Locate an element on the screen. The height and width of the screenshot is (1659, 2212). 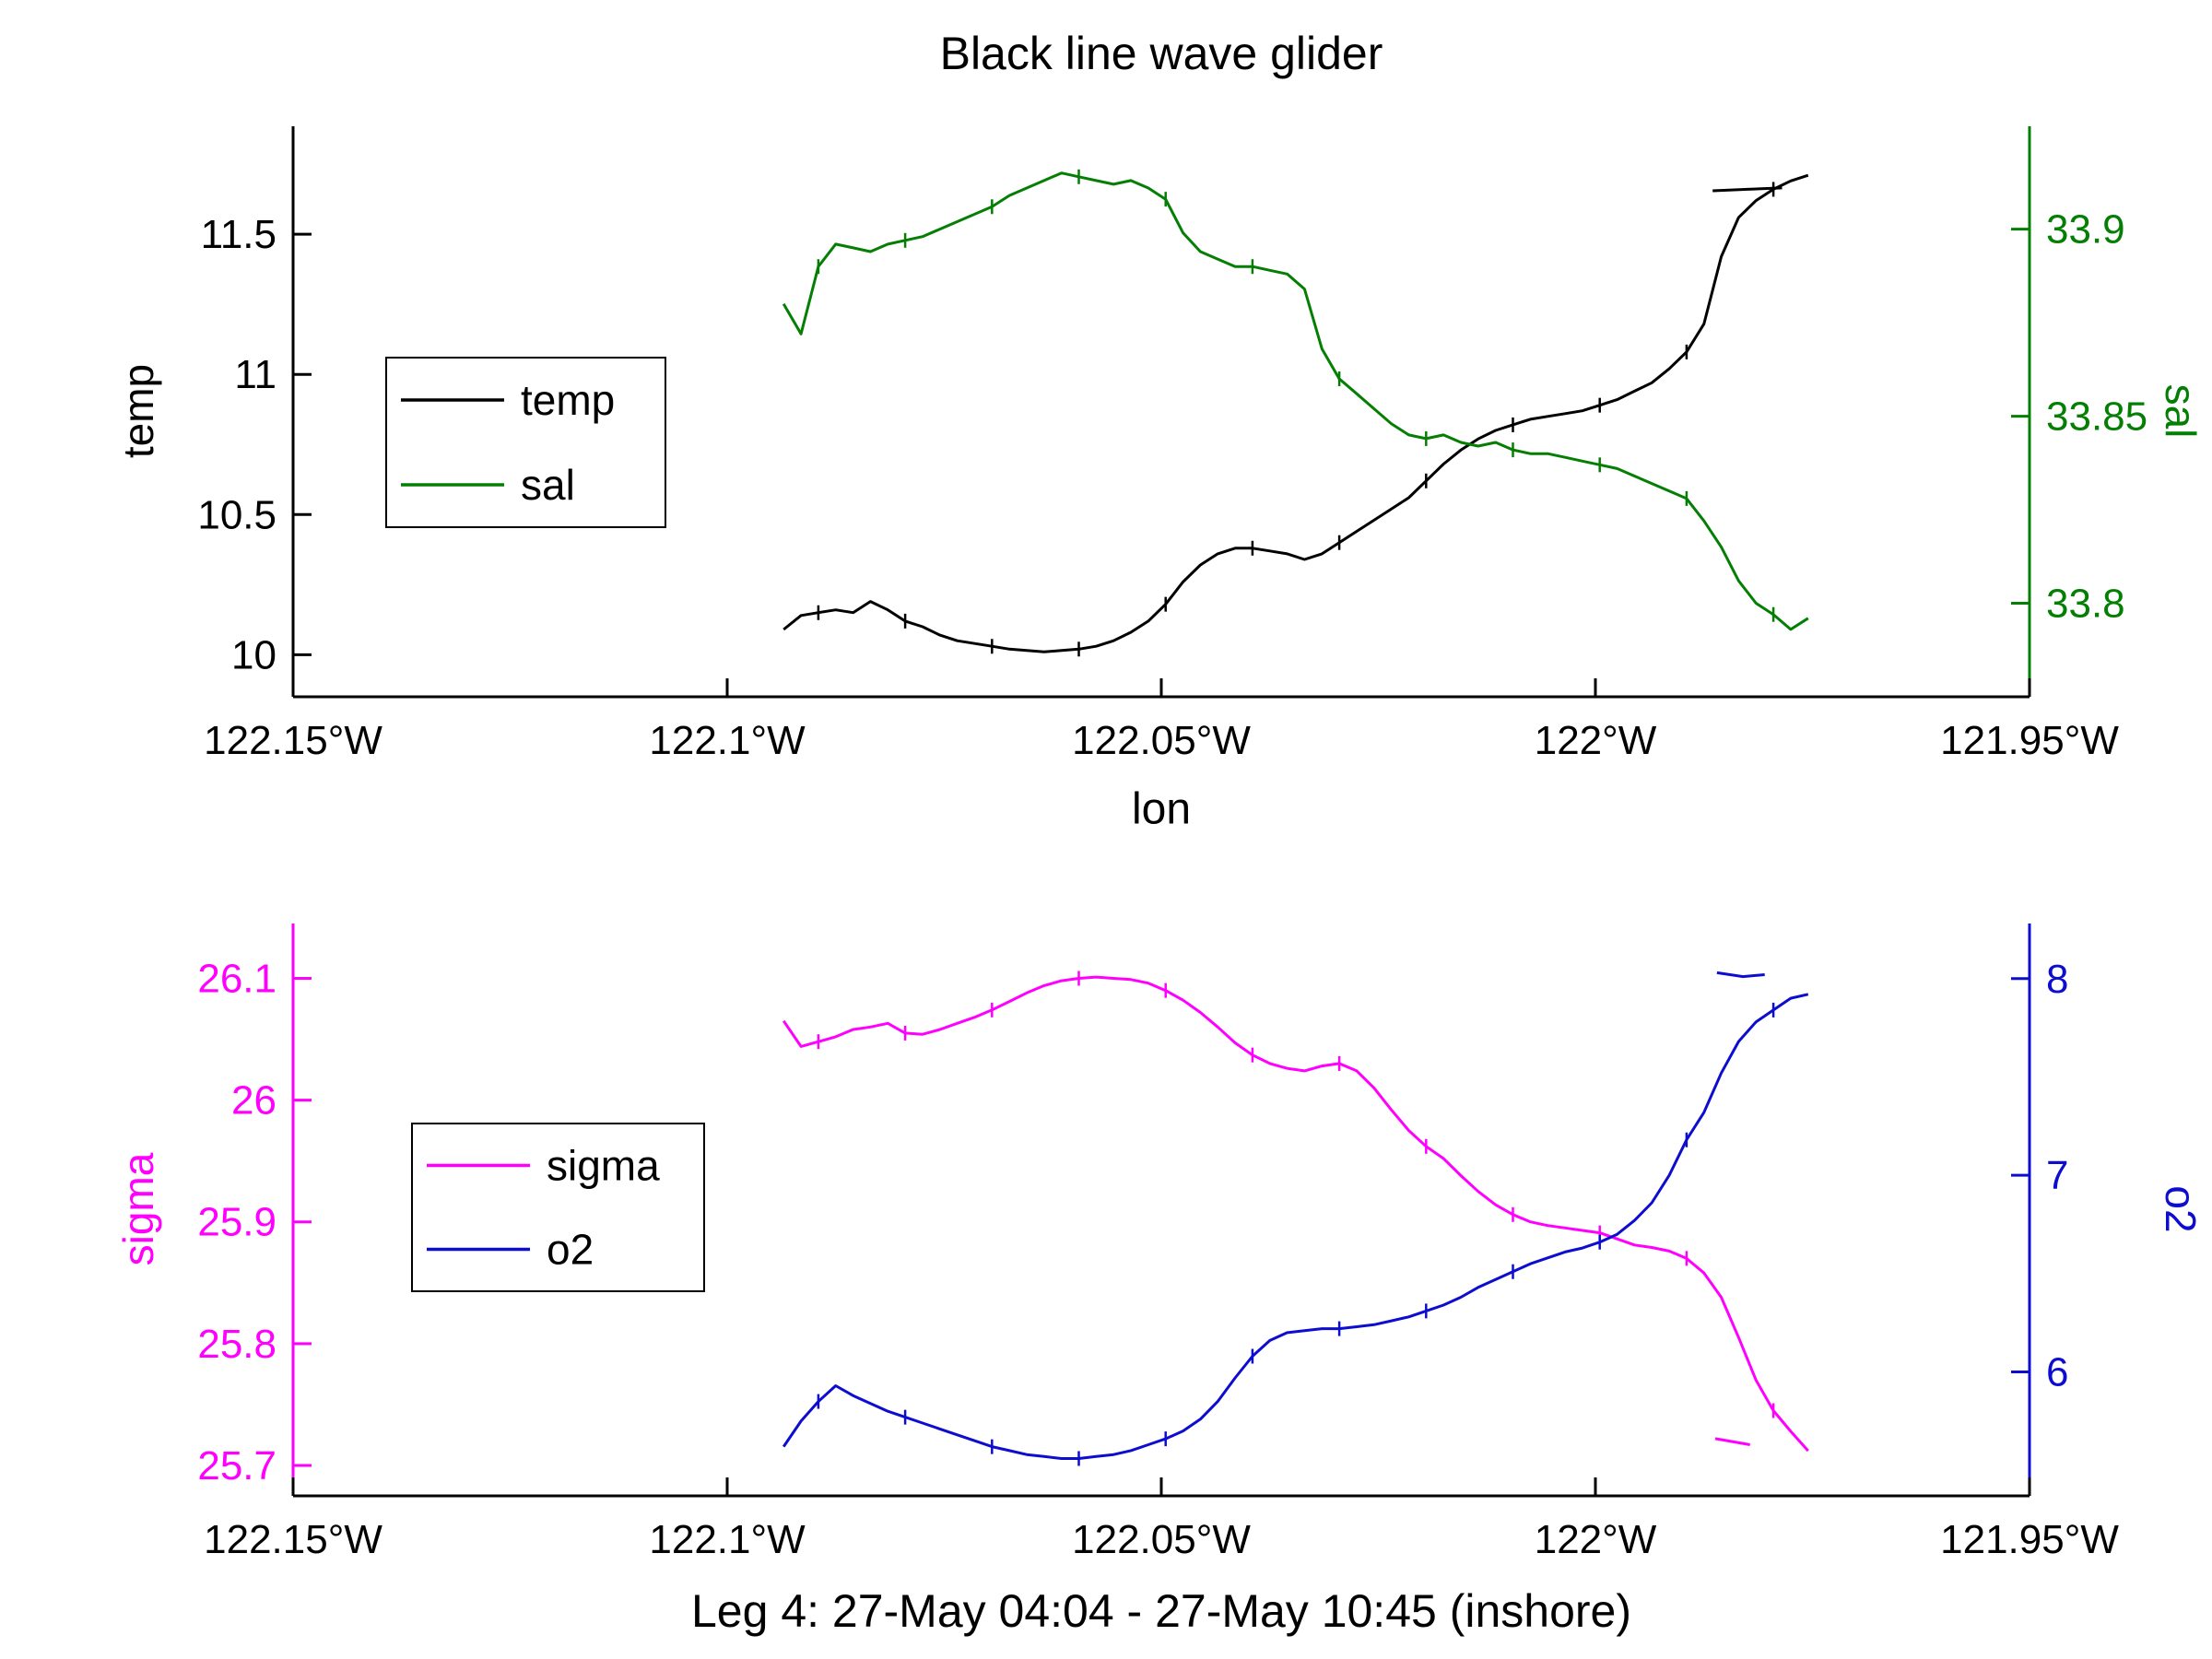
segment-o2-overlap is located at coordinates (1740, 975).